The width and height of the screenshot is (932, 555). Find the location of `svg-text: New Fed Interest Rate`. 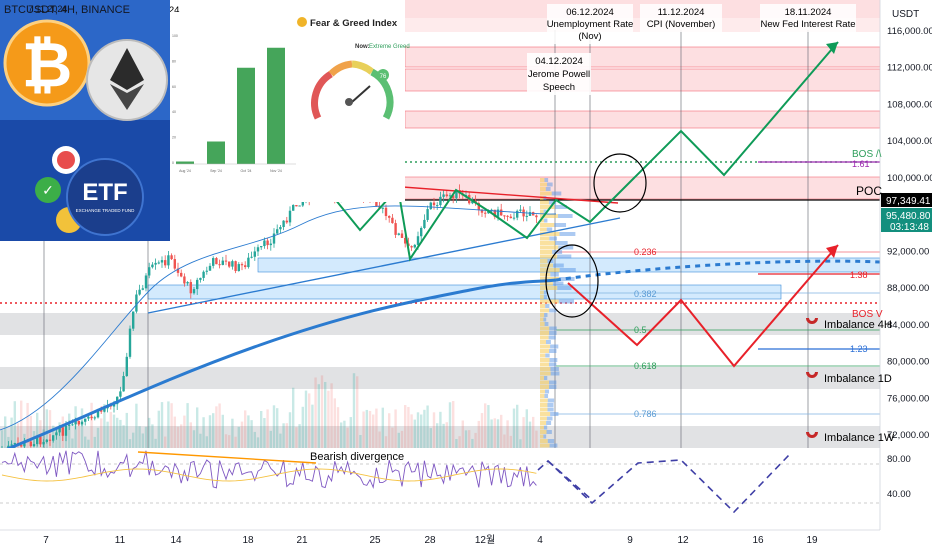

svg-text: New Fed Interest Rate is located at coordinates (807, 24).